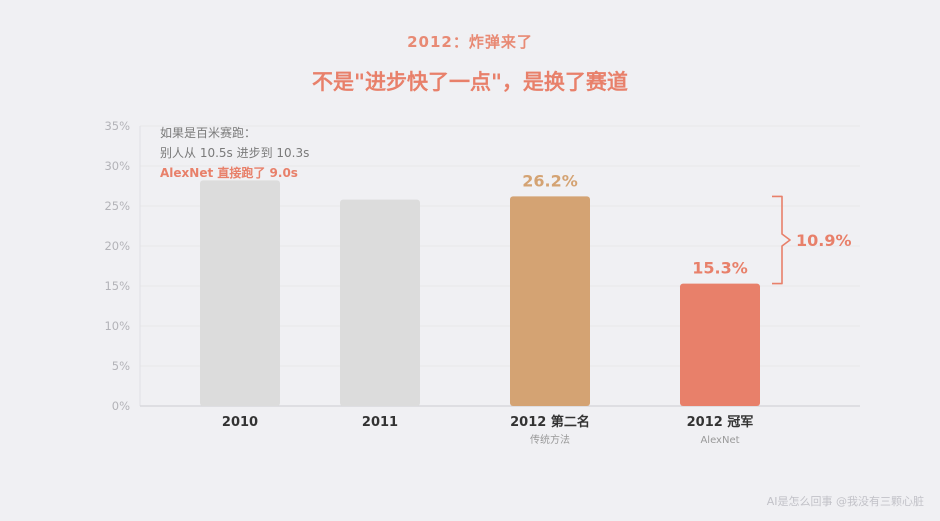 This screenshot has width=940, height=521. What do you see at coordinates (117, 206) in the screenshot?
I see `y-tick-label: 25%` at bounding box center [117, 206].